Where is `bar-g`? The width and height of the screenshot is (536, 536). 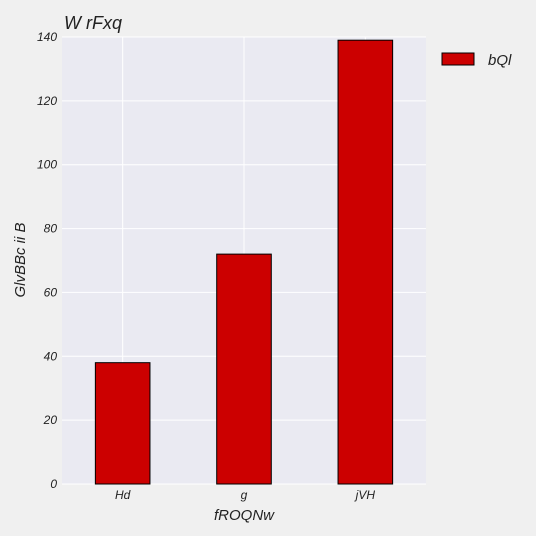 bar-g is located at coordinates (244, 369).